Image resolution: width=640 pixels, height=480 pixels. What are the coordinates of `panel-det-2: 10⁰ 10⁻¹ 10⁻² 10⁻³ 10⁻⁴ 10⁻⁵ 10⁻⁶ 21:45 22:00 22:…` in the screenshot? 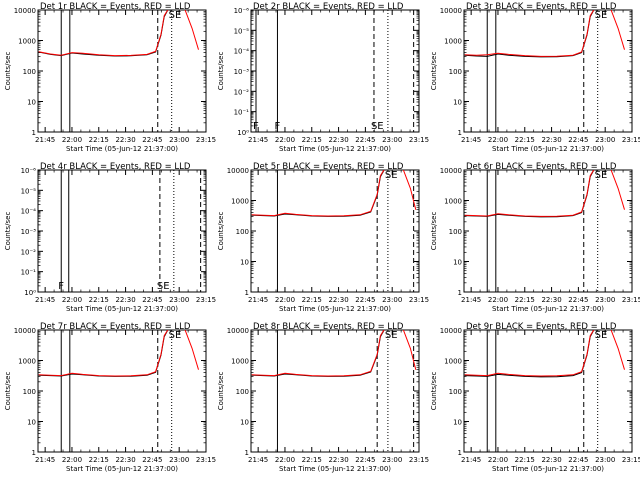 It's located at (323, 77).